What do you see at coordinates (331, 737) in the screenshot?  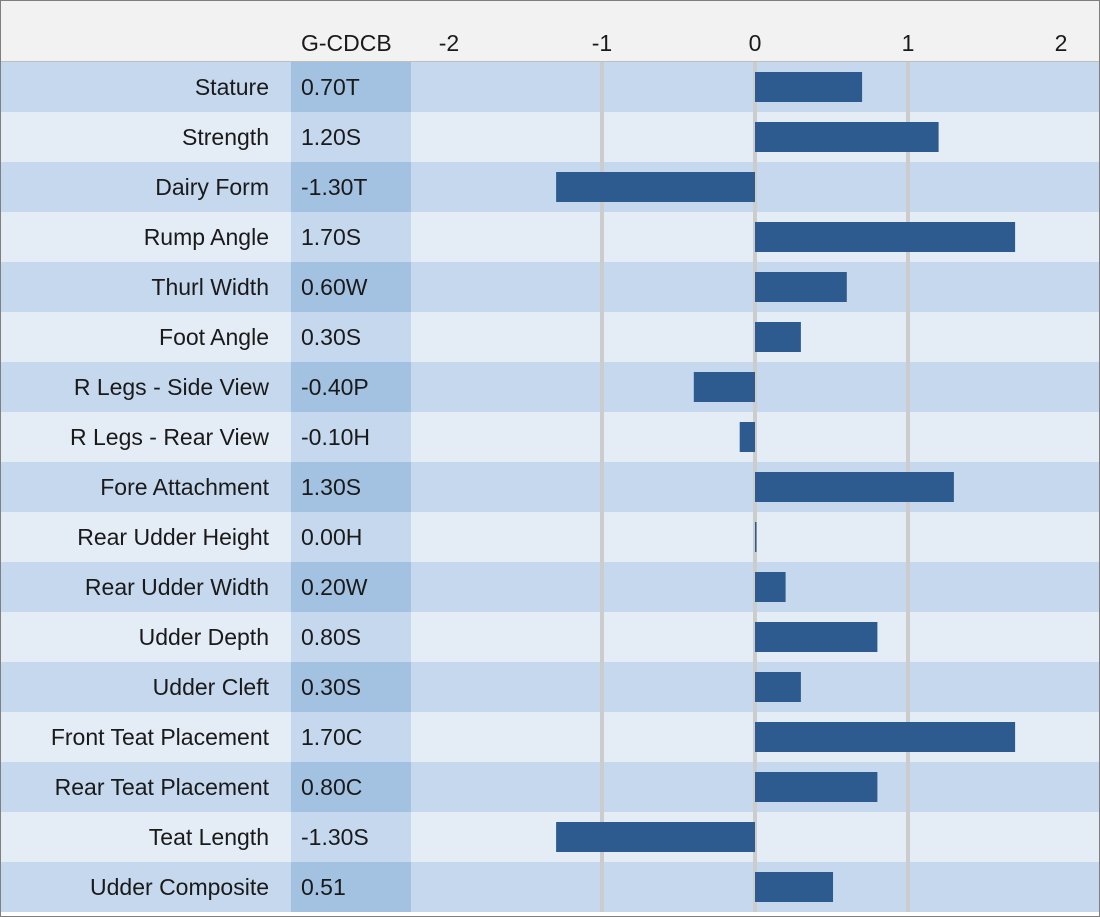 I see `value-label: 1.70C` at bounding box center [331, 737].